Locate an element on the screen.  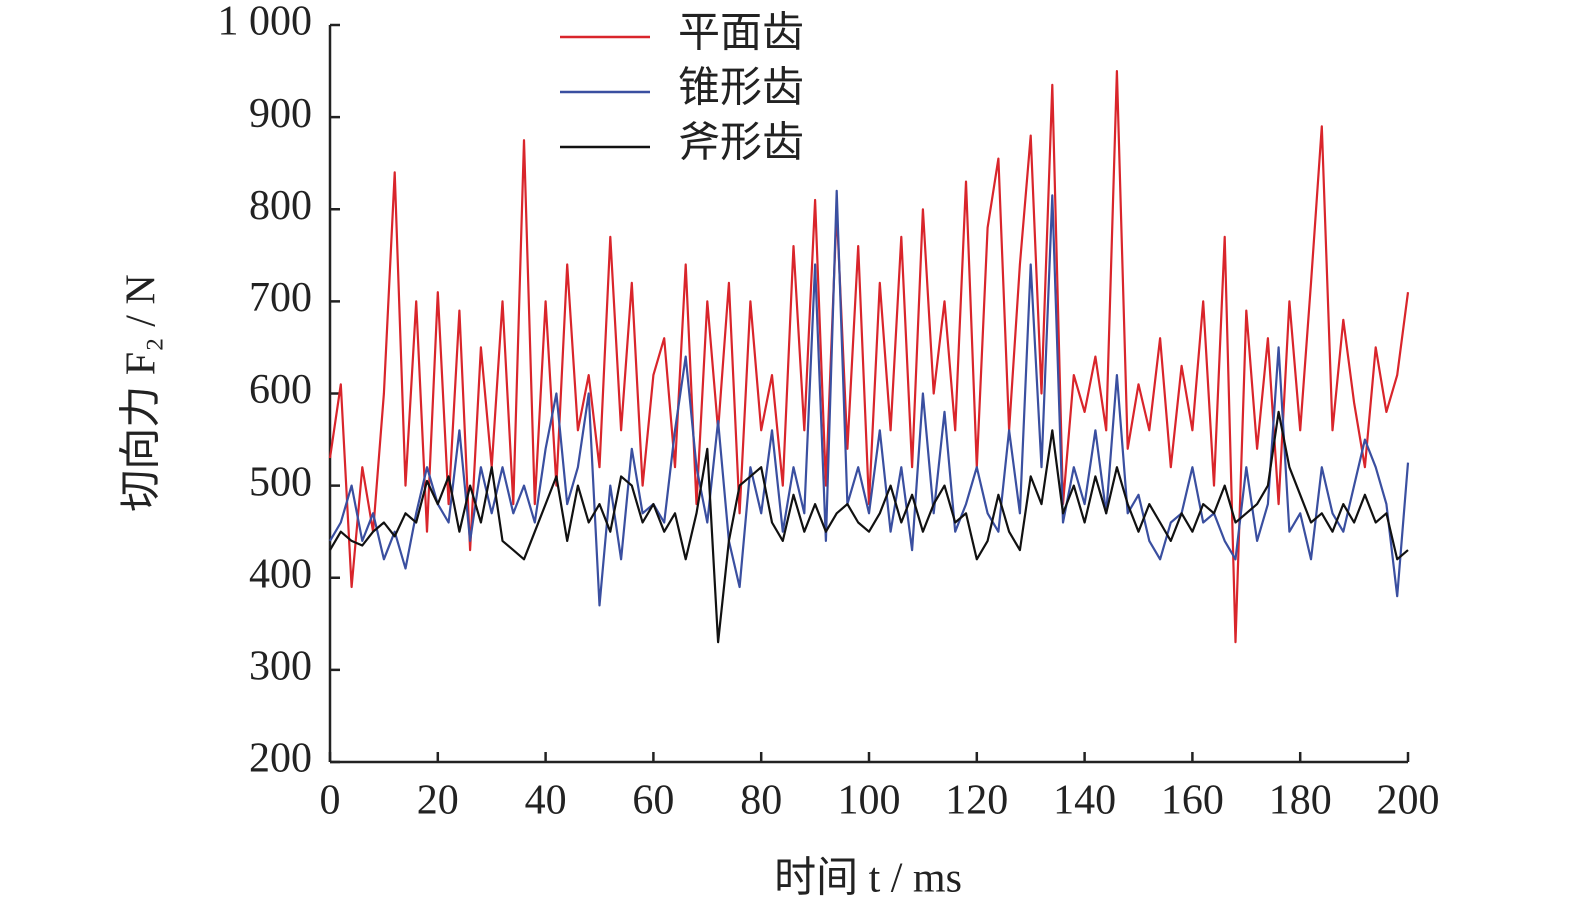
y-tick-label: 900 is located at coordinates (280, 114).